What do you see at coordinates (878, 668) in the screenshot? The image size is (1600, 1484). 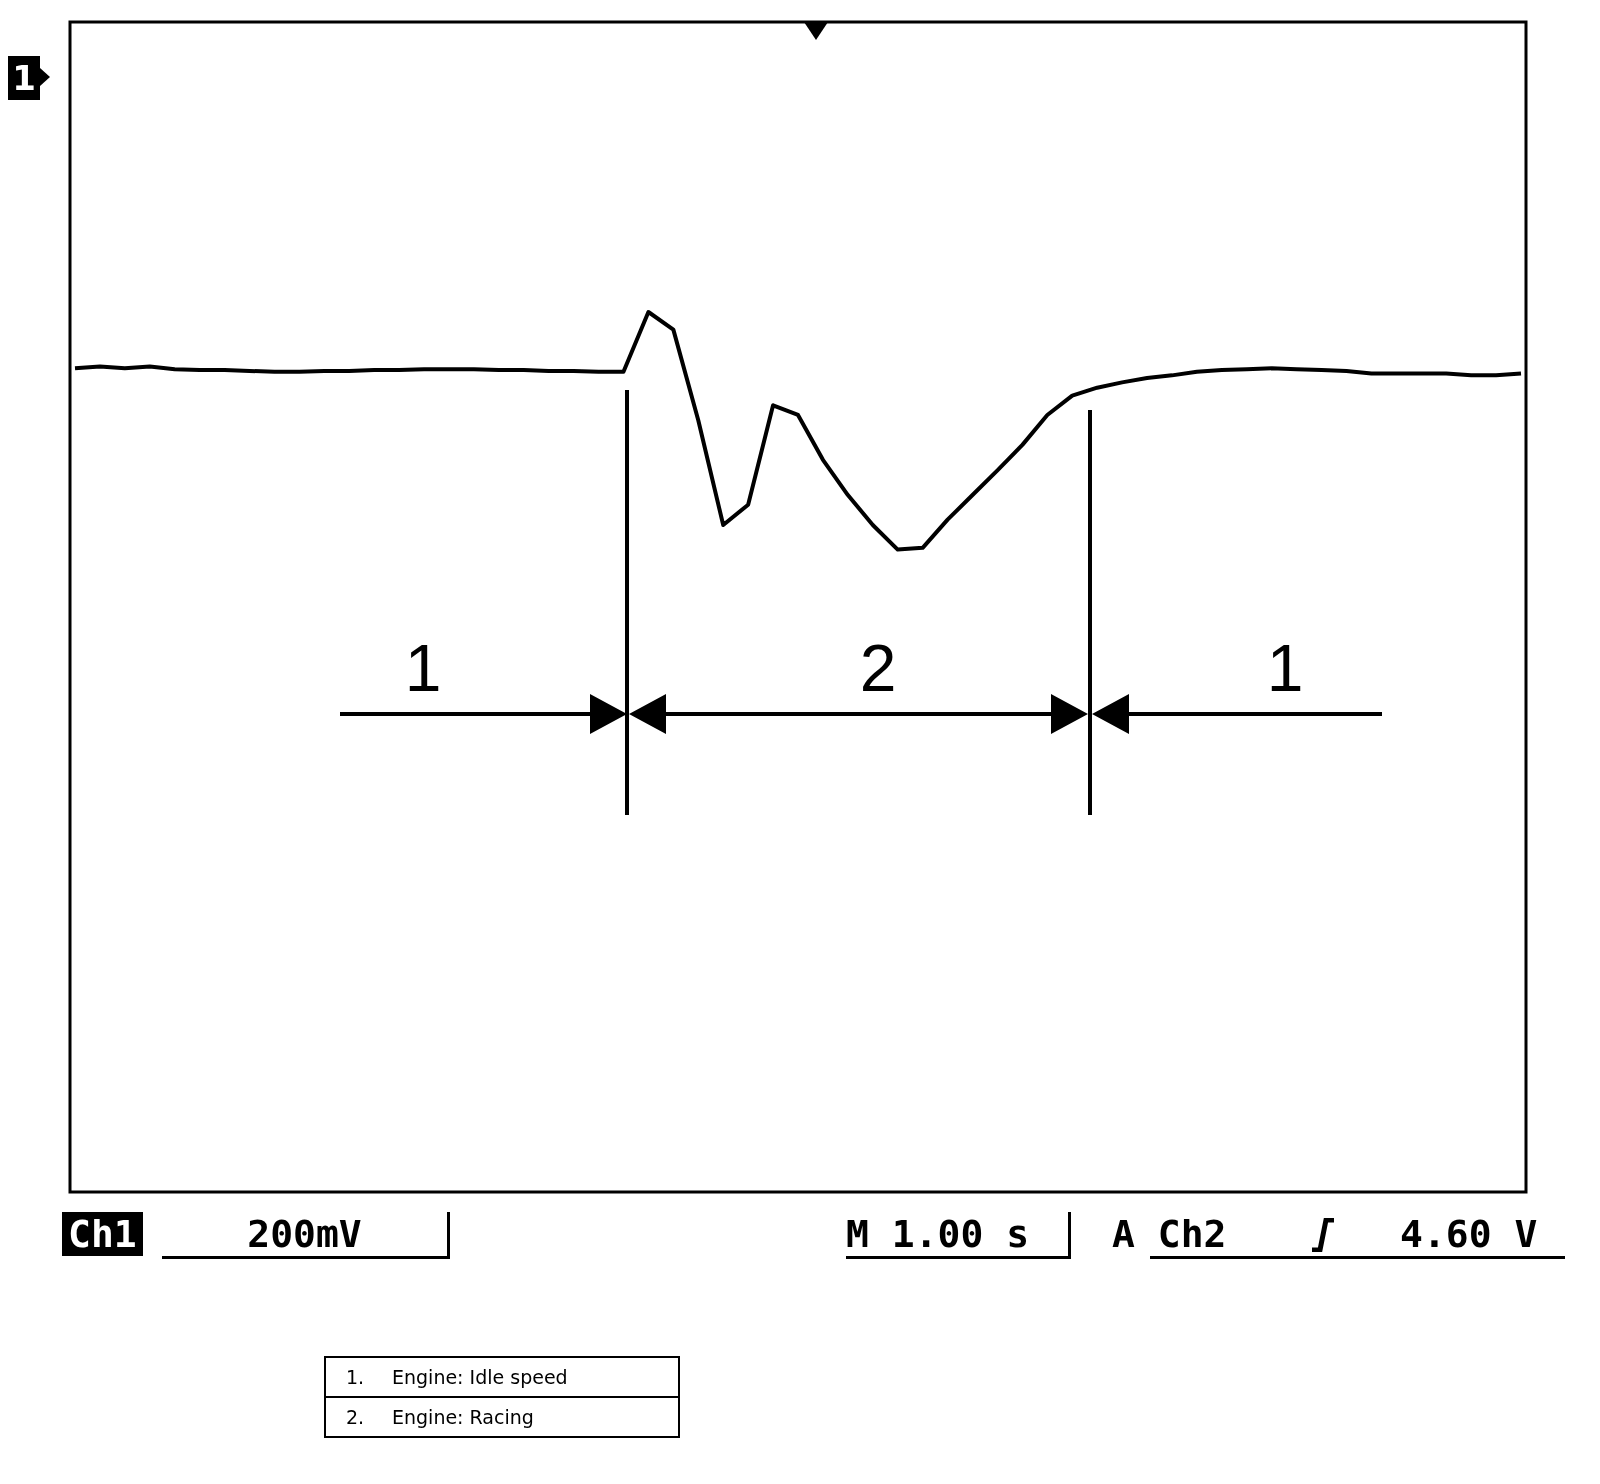 I see `annotation: 2` at bounding box center [878, 668].